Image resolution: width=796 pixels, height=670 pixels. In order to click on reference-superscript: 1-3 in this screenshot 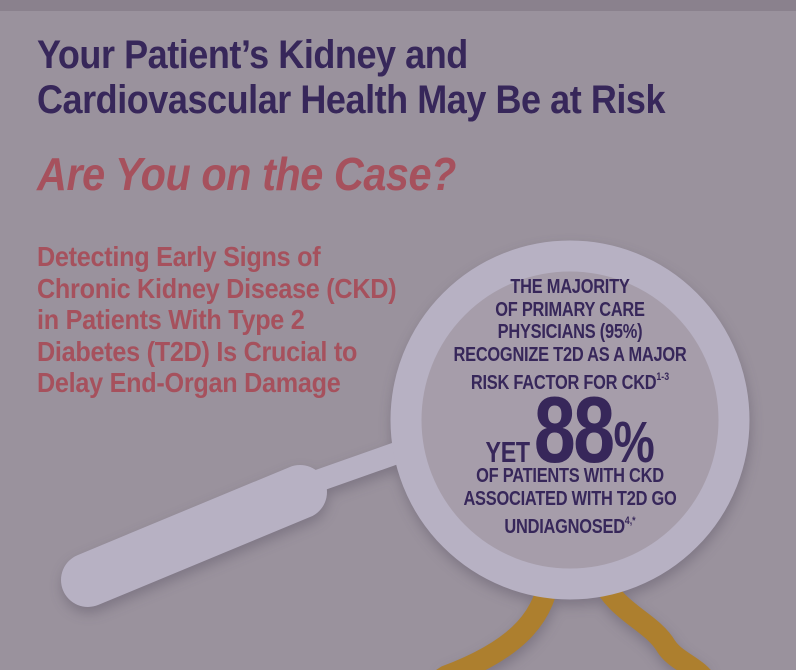, I will do `click(663, 377)`.